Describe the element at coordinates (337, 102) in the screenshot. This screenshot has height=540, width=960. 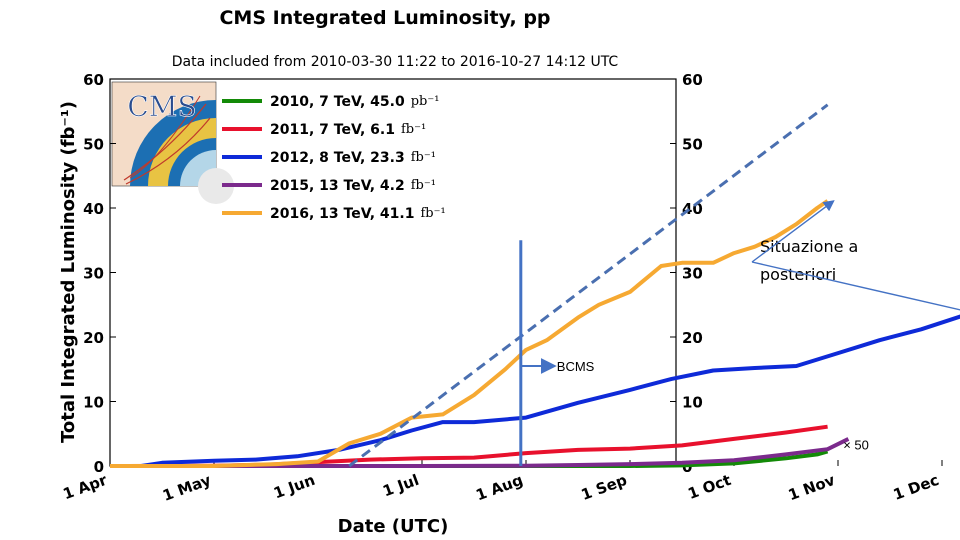
I see `legend-label: 2010, 7 TeV, 45.0` at that location.